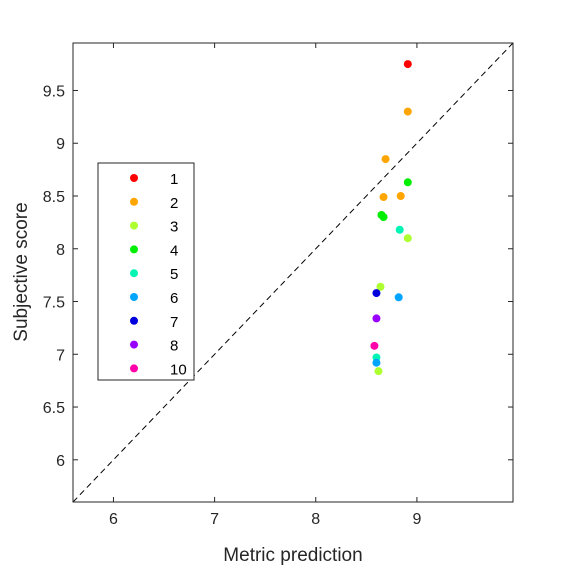 The height and width of the screenshot is (567, 567). What do you see at coordinates (54, 91) in the screenshot?
I see `y-tick-label: 9.5` at bounding box center [54, 91].